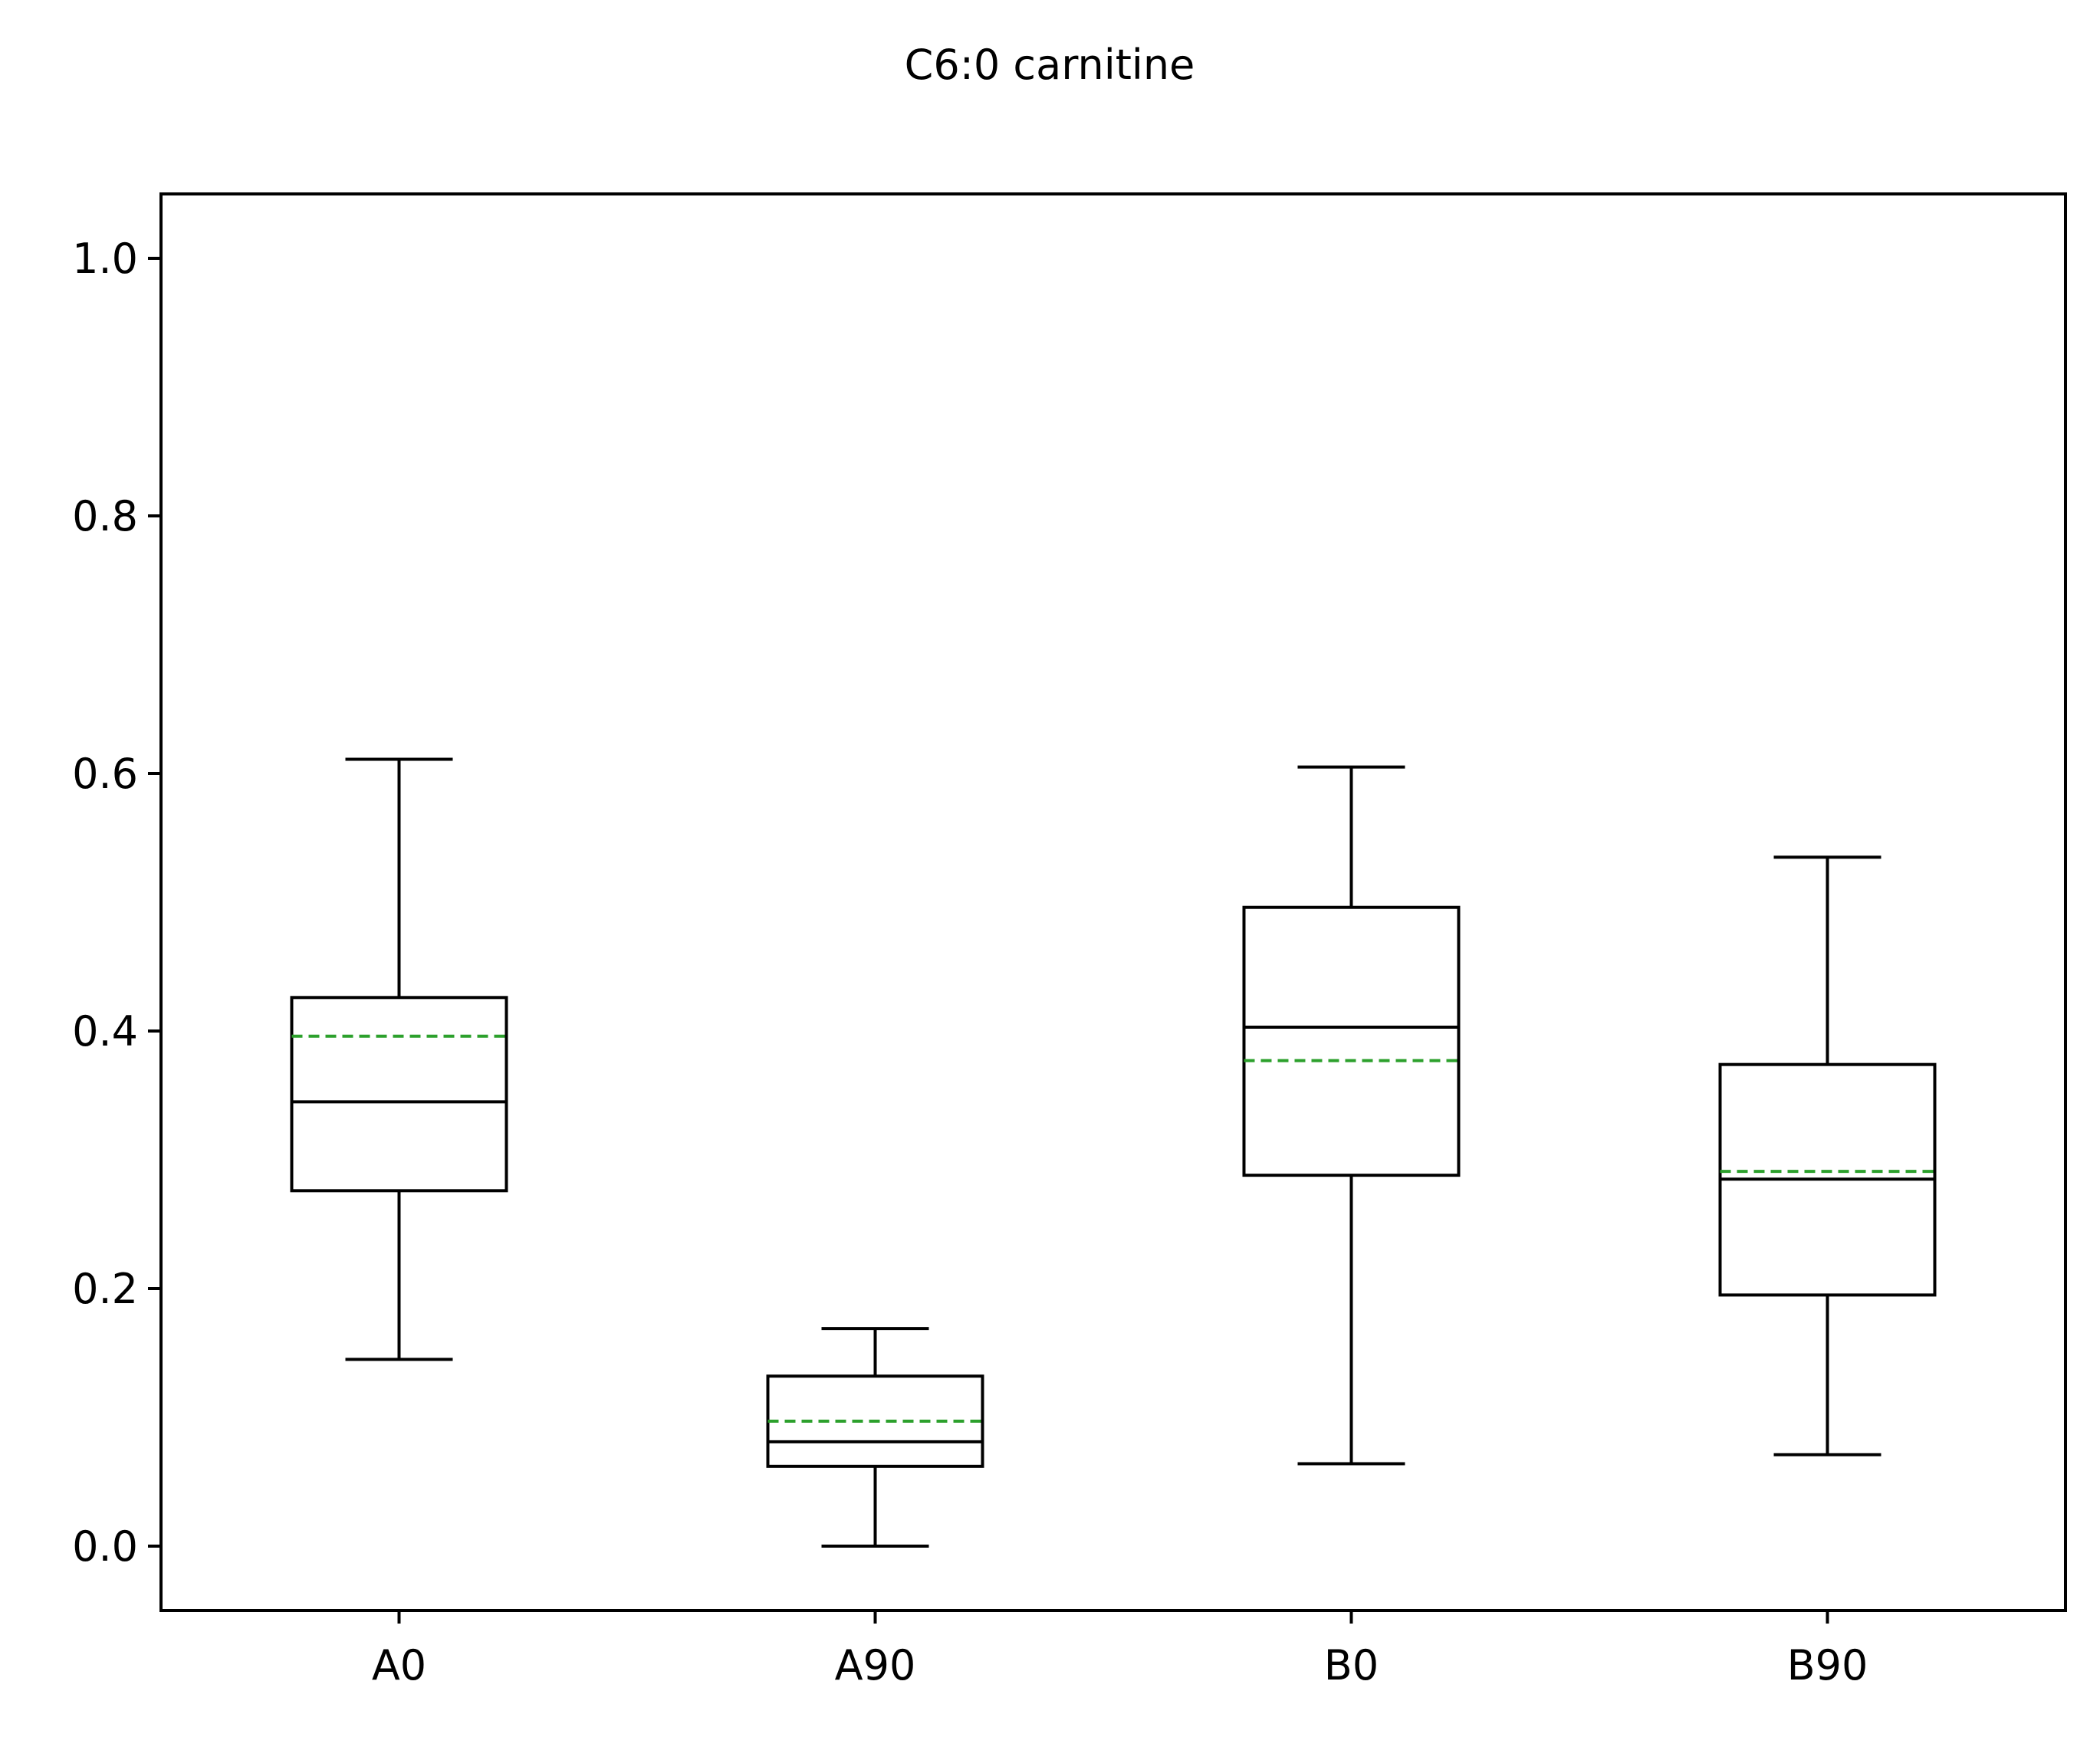 The image size is (2100, 1737). What do you see at coordinates (1120, 1650) in the screenshot?
I see `x-axis: A0 A90 B0 B90` at bounding box center [1120, 1650].